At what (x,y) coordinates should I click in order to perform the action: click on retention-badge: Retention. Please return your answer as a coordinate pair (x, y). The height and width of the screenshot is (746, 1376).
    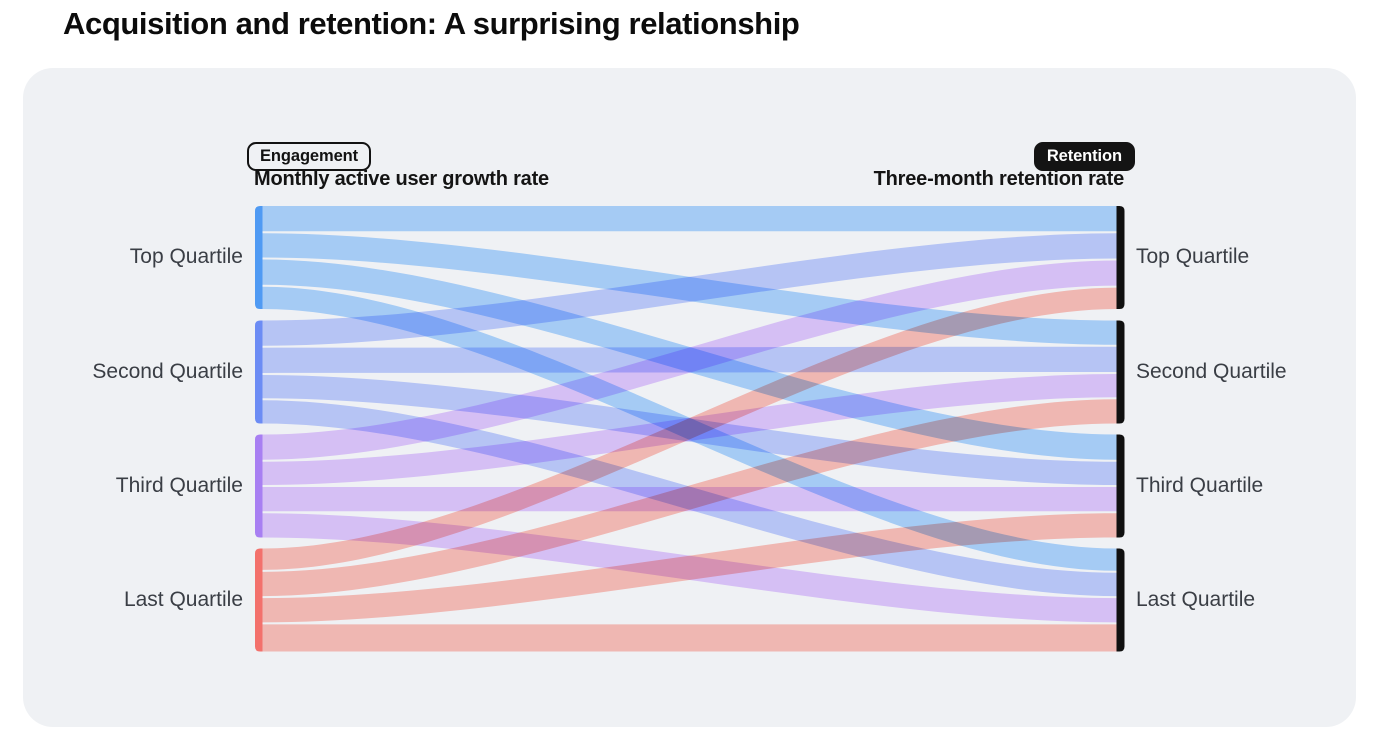
    Looking at the image, I should click on (1084, 156).